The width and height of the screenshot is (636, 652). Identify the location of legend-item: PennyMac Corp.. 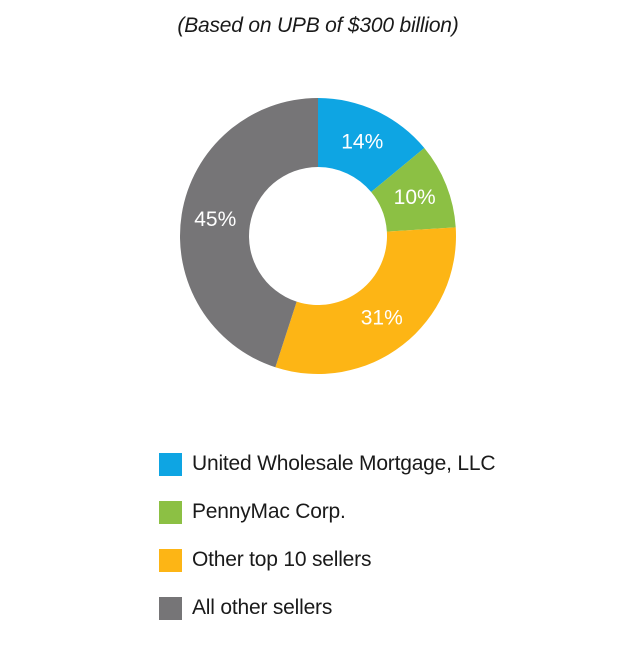
(327, 512).